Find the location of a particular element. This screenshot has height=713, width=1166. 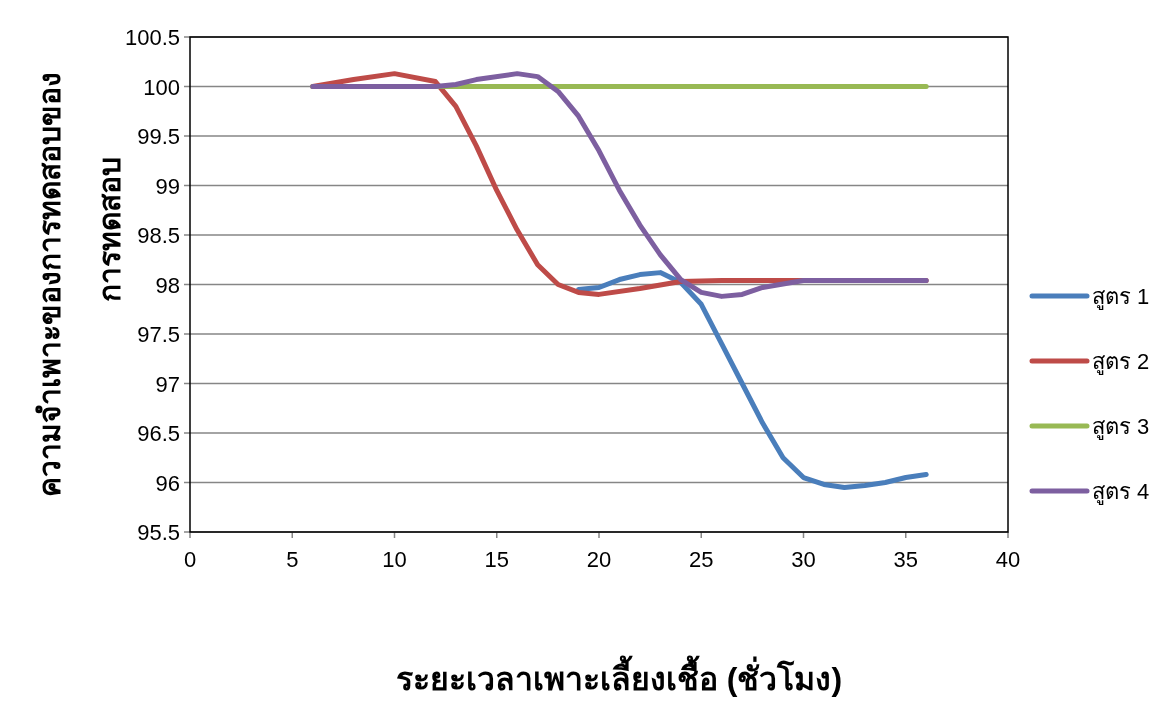

y-tick-label: 99 is located at coordinates (167, 186).